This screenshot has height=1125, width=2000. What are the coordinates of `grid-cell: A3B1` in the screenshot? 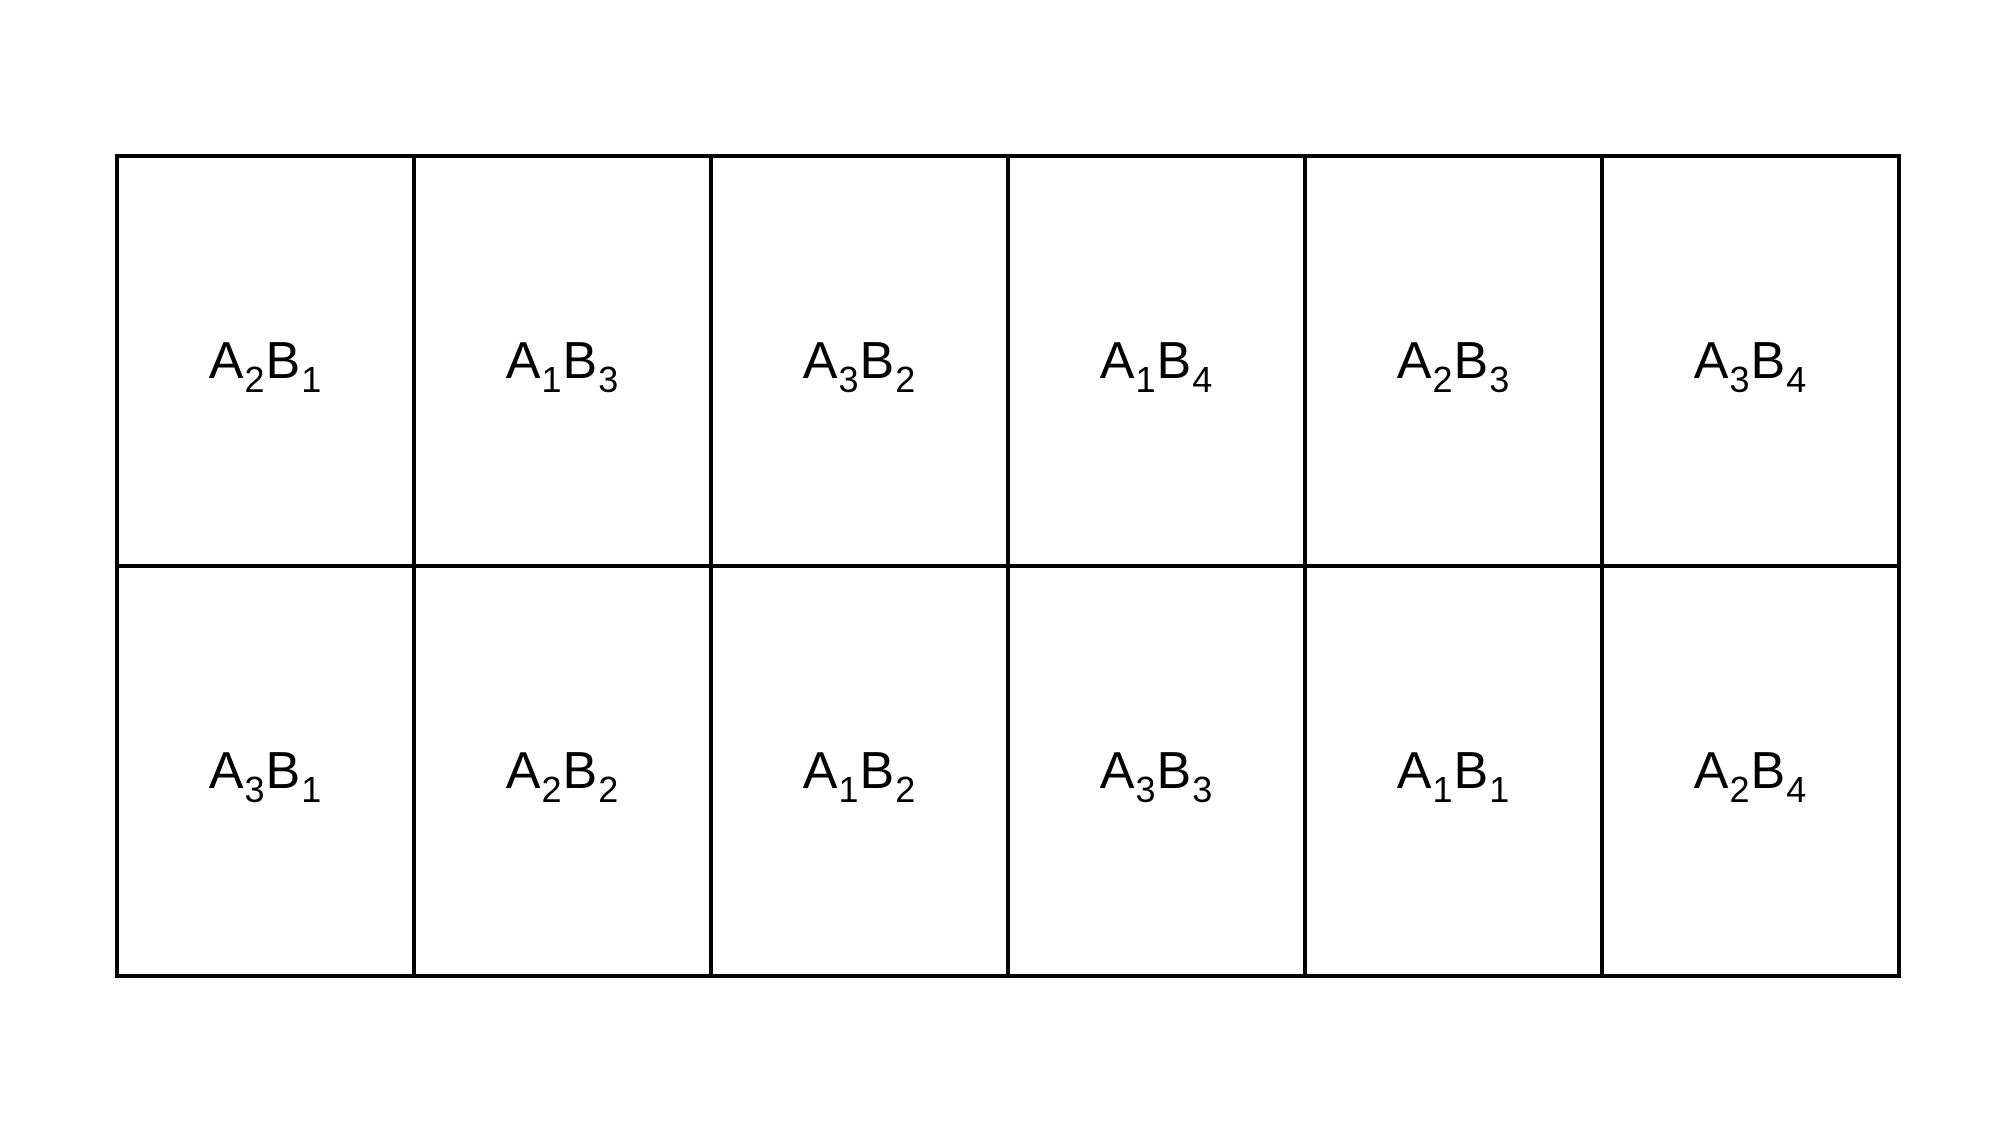 It's located at (265, 771).